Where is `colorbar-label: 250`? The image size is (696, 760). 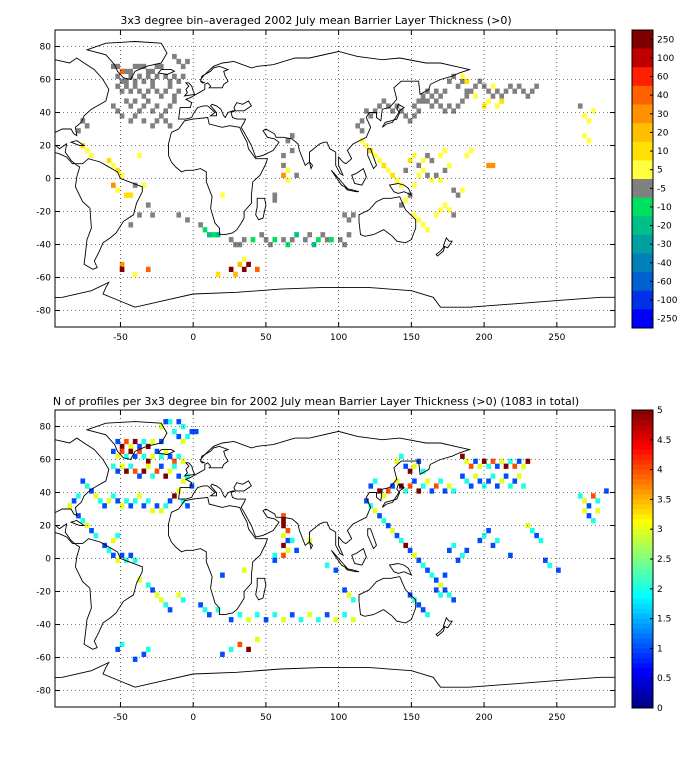
colorbar-label: 250 is located at coordinates (665, 40).